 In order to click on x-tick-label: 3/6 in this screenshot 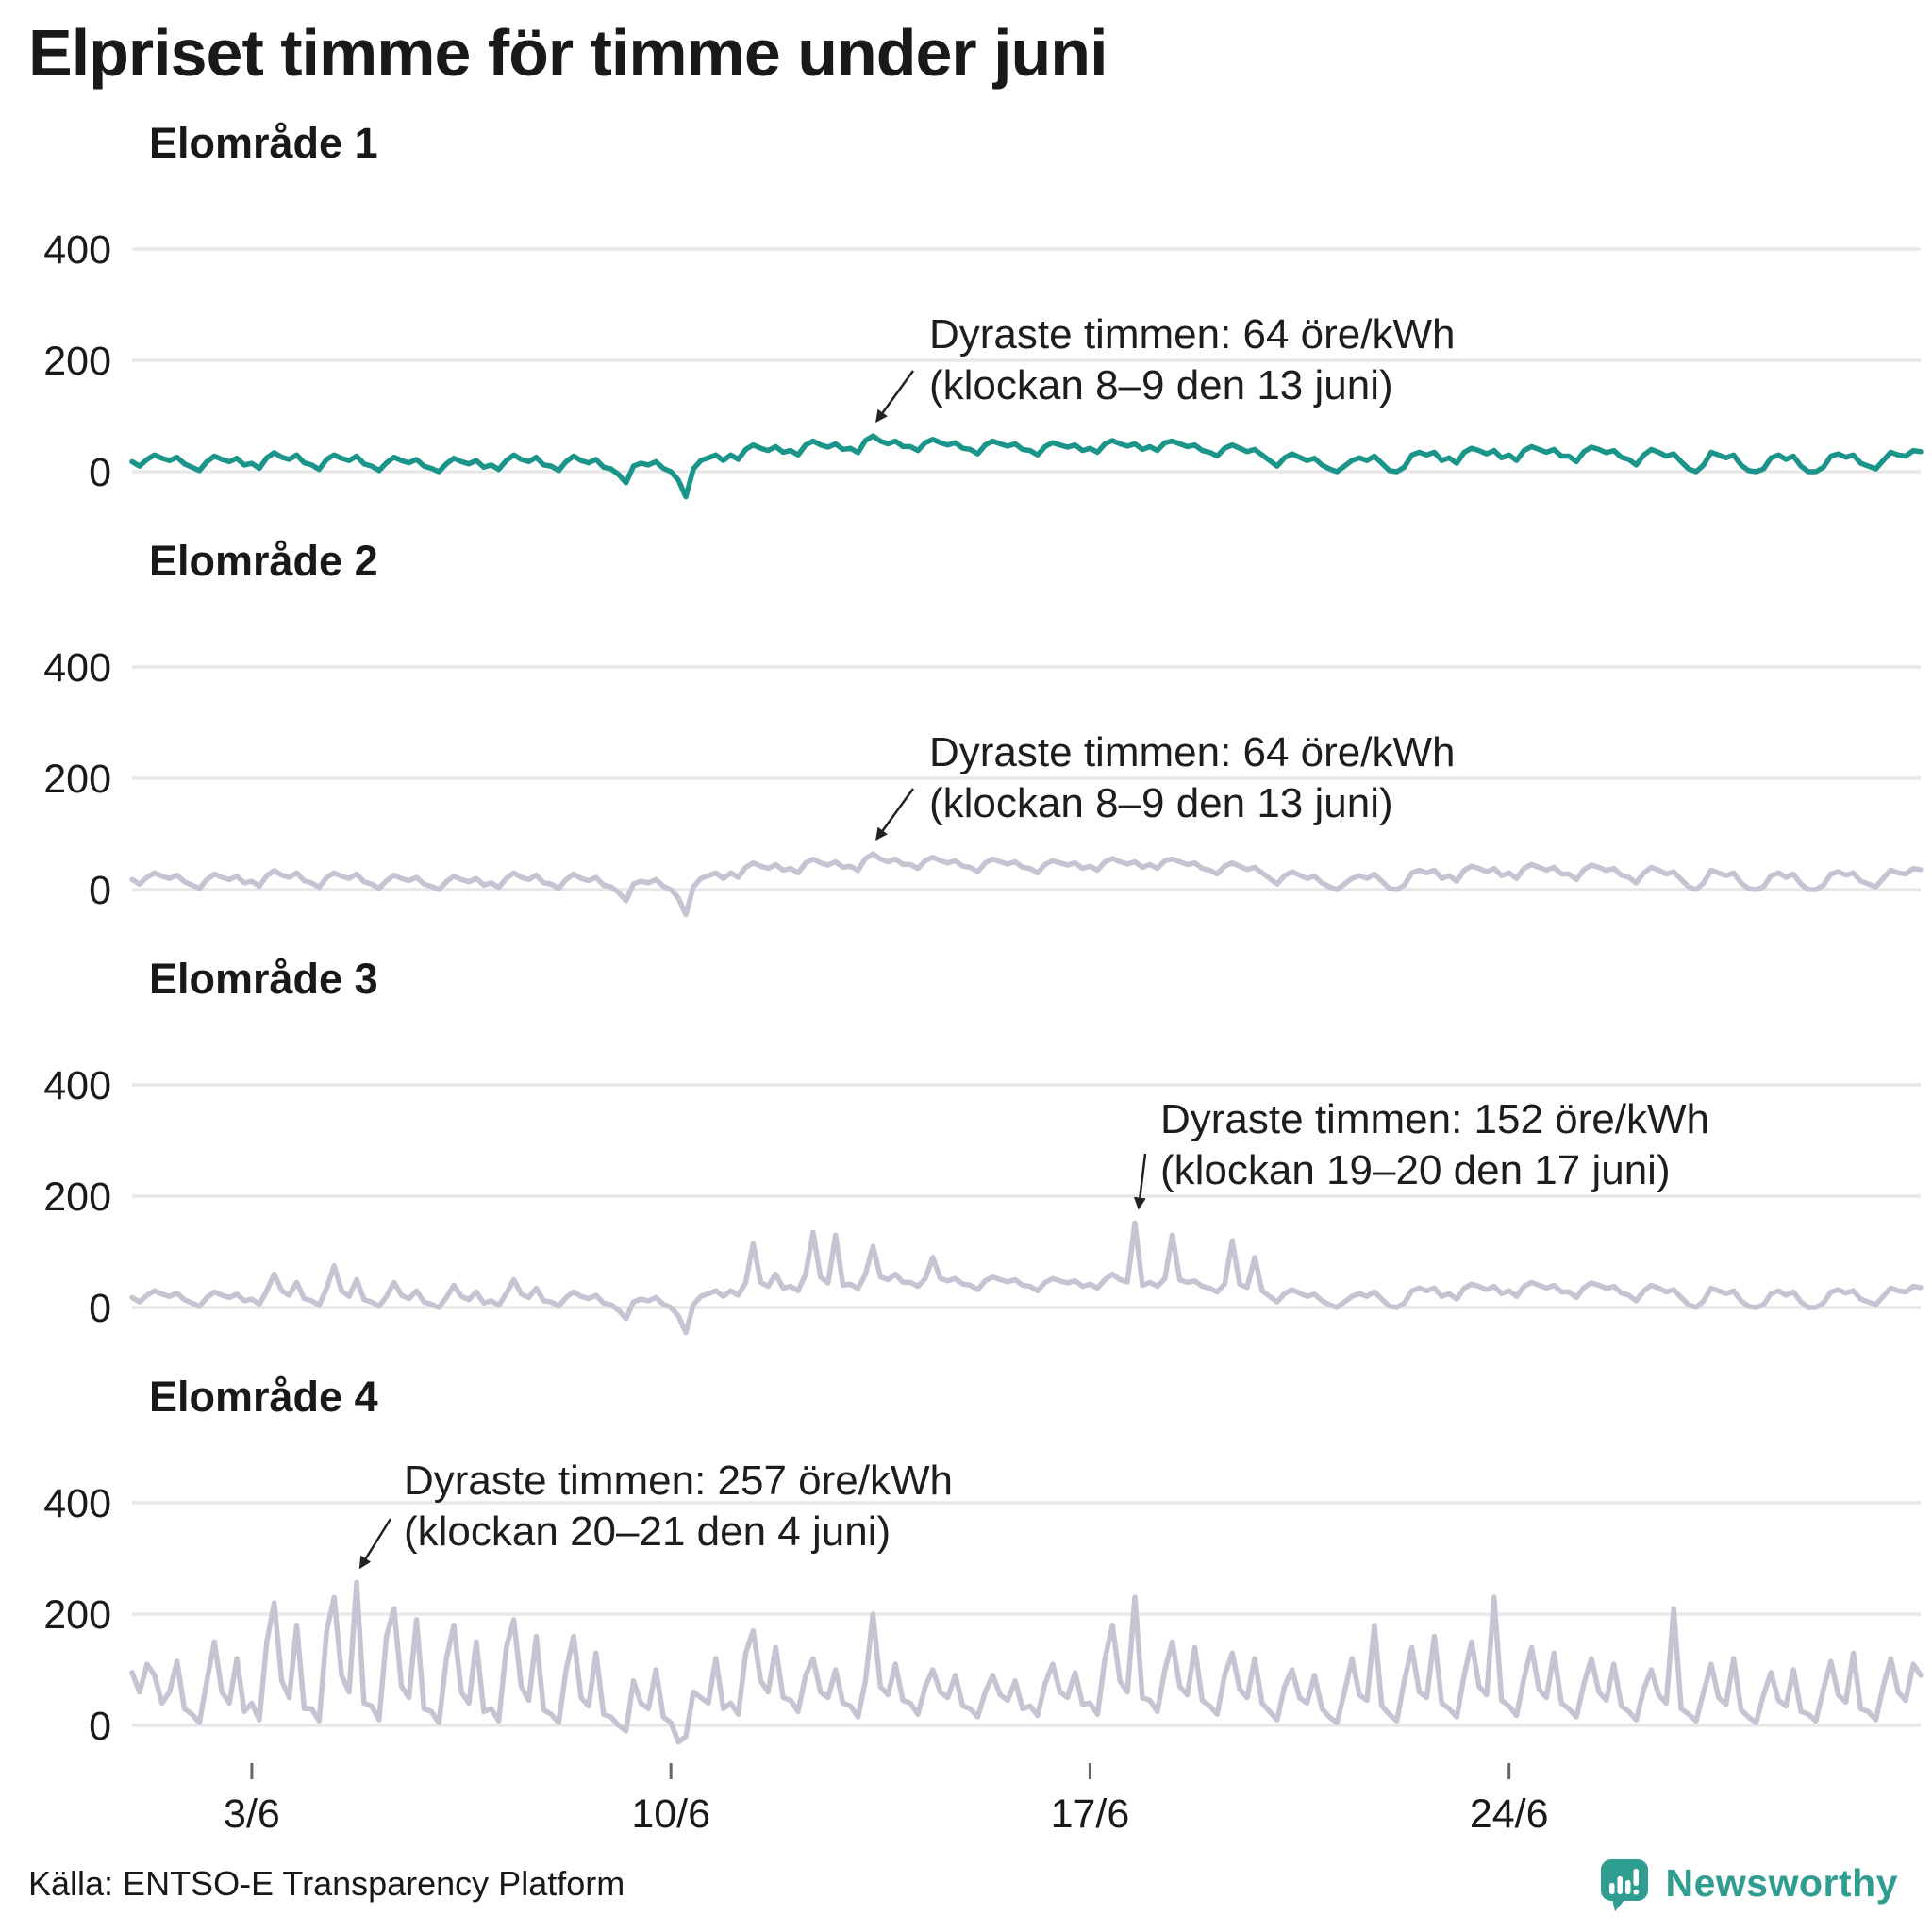, I will do `click(252, 1814)`.